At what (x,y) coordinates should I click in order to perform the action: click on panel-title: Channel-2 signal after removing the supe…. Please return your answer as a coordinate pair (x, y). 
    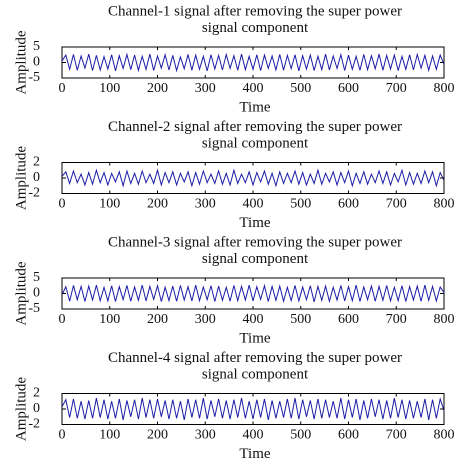
    Looking at the image, I should click on (255, 127).